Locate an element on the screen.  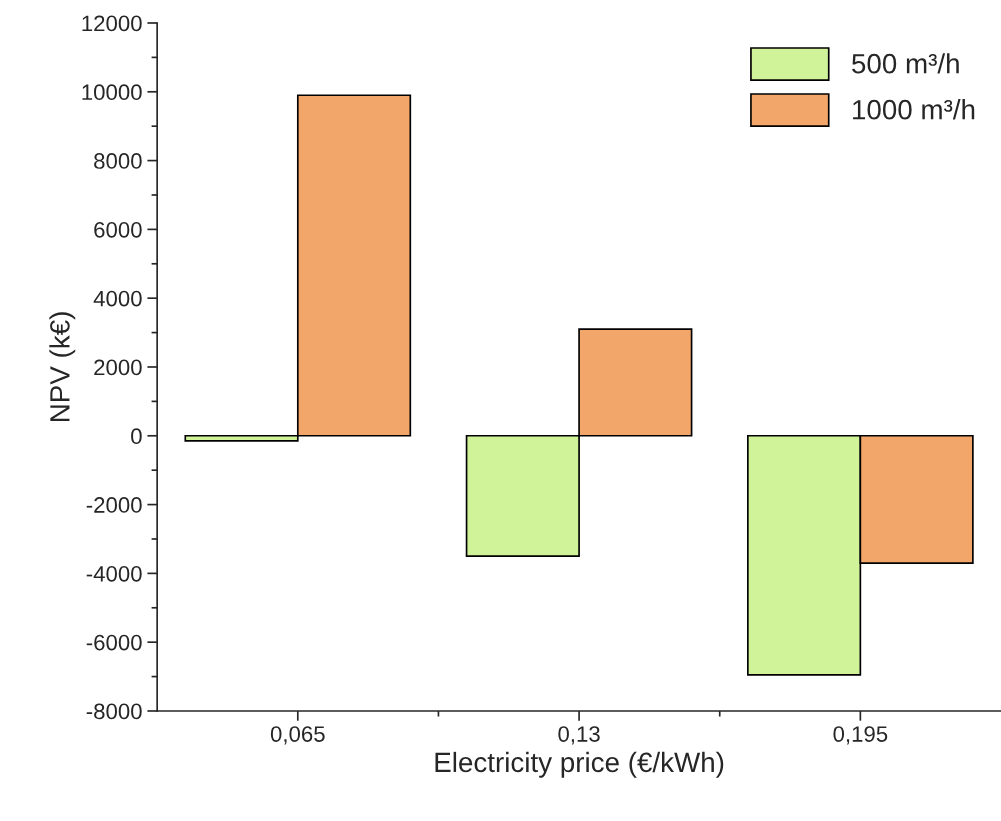
x-axis-title: Electricity price (€/kWh) is located at coordinates (579, 764).